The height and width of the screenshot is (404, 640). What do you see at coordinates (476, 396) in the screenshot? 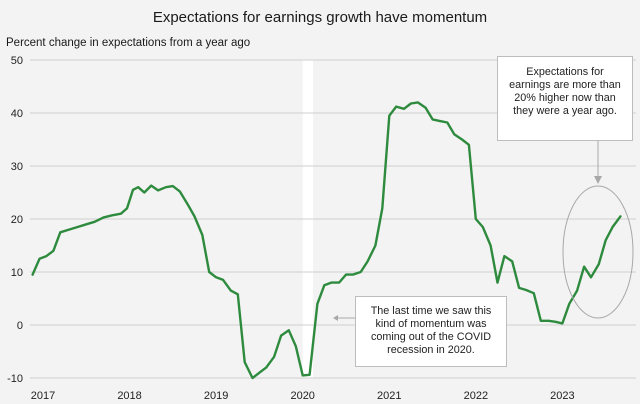
I see `x-tick-label: 2022` at bounding box center [476, 396].